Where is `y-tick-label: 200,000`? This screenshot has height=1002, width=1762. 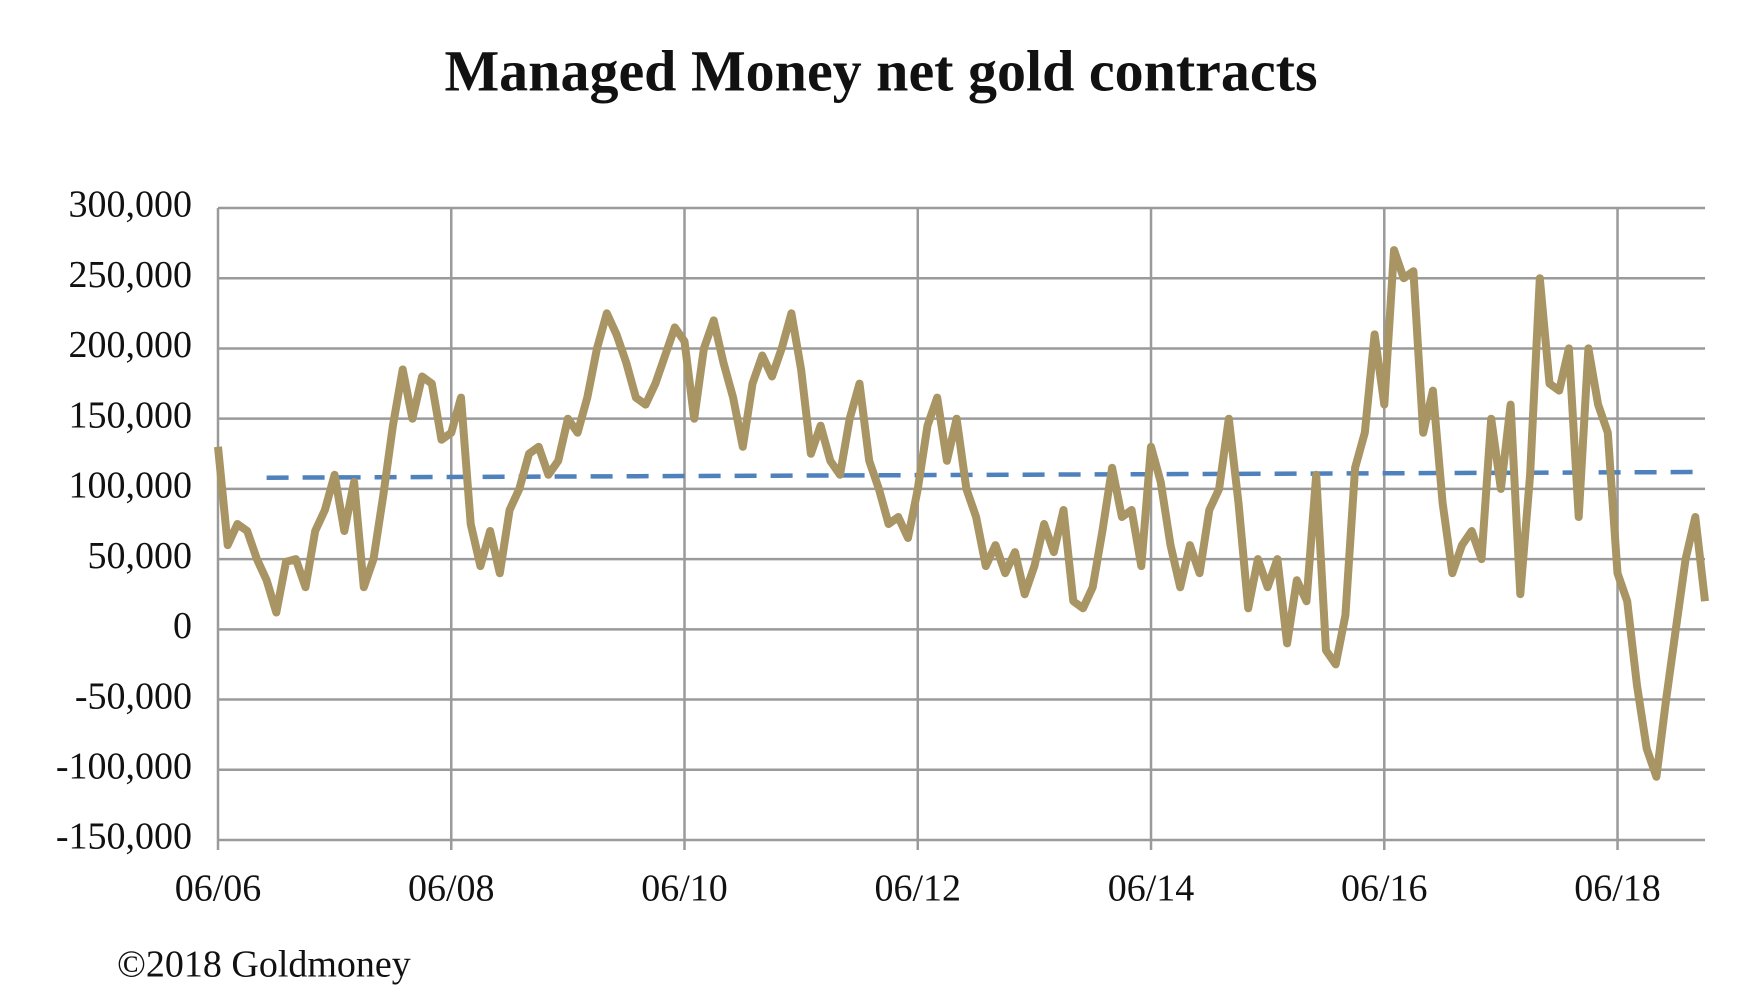 y-tick-label: 200,000 is located at coordinates (131, 345).